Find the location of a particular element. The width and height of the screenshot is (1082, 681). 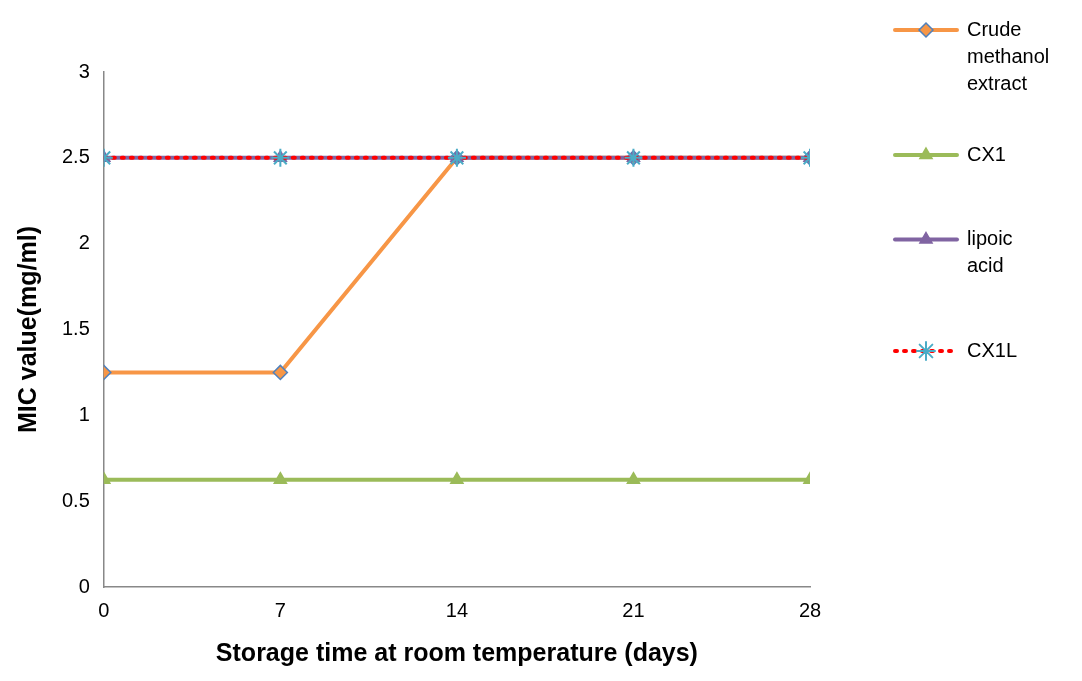

y-tick-label: 2 is located at coordinates (84, 242).